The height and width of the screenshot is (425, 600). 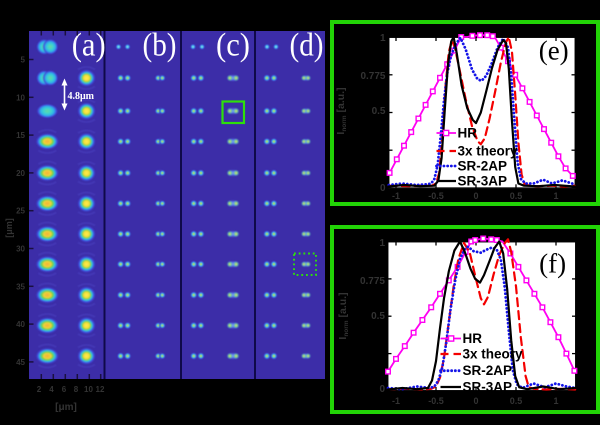 I want to click on svg-text: 4.8μm, so click(x=81, y=96).